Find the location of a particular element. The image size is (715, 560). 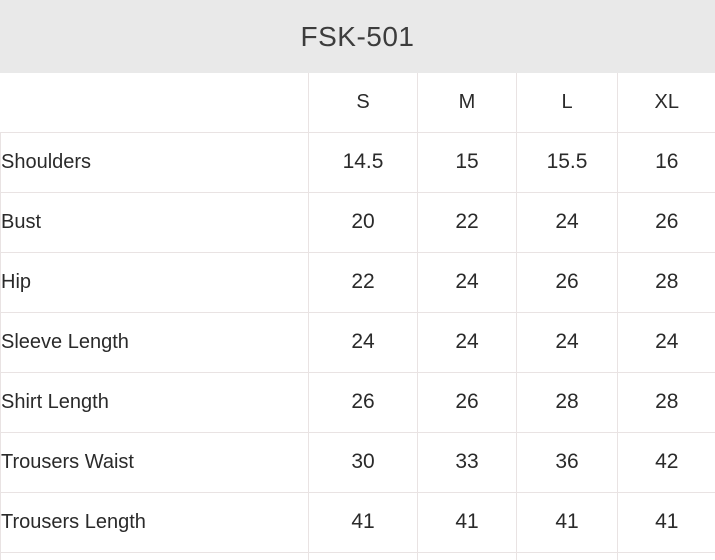

row-label: Bust is located at coordinates (154, 222).